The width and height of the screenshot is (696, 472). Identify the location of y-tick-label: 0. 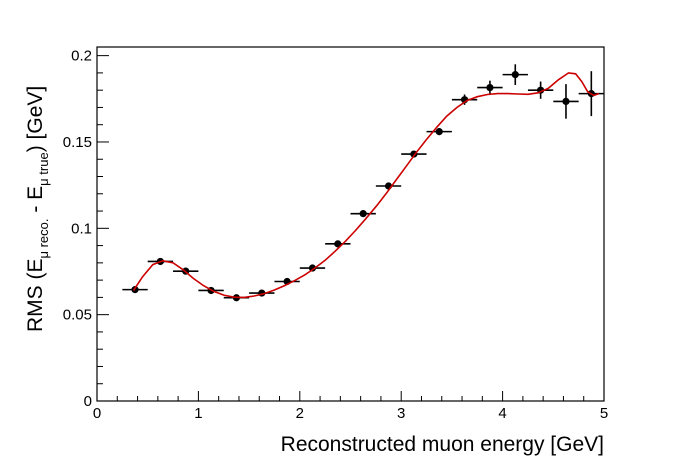
(88, 401).